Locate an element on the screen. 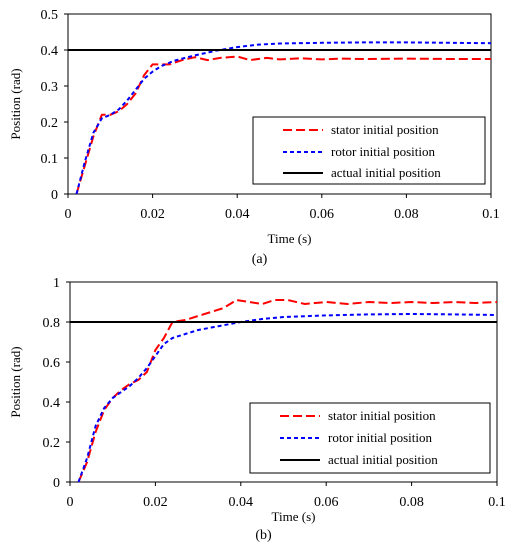 This screenshot has width=512, height=550. figure-caption: (a) is located at coordinates (260, 259).